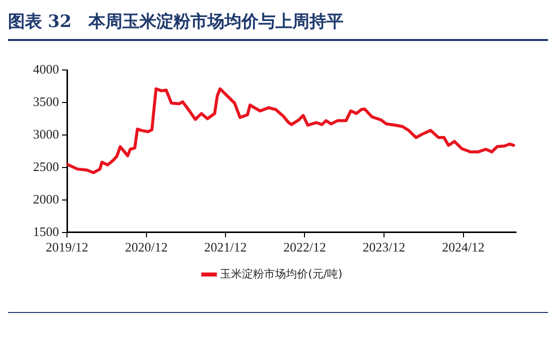 The image size is (556, 344). Describe the element at coordinates (384, 247) in the screenshot. I see `x-tick-label: 2023/12` at that location.